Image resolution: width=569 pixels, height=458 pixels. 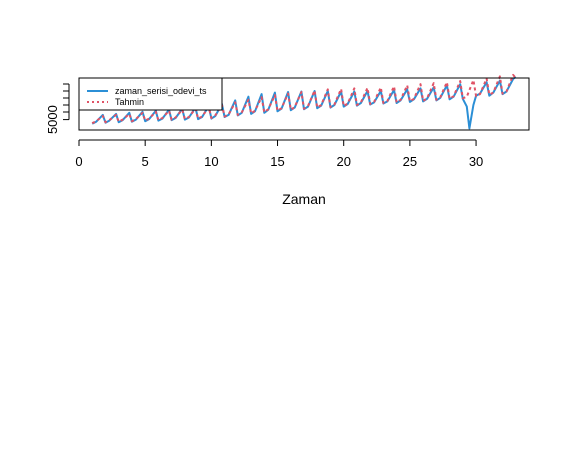 What do you see at coordinates (211, 161) in the screenshot?
I see `x-tick-label: 10` at bounding box center [211, 161].